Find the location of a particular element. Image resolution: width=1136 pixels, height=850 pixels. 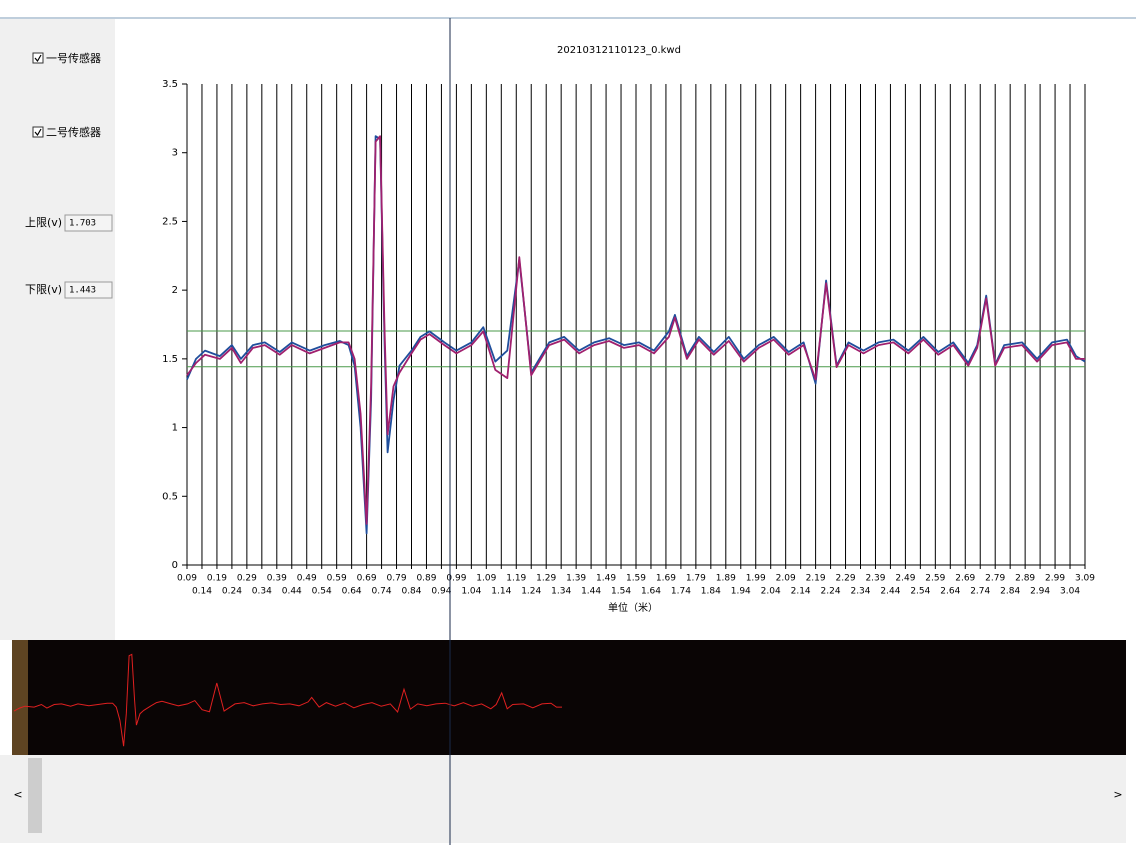

x-tick-label: 2.94 is located at coordinates (1040, 592).